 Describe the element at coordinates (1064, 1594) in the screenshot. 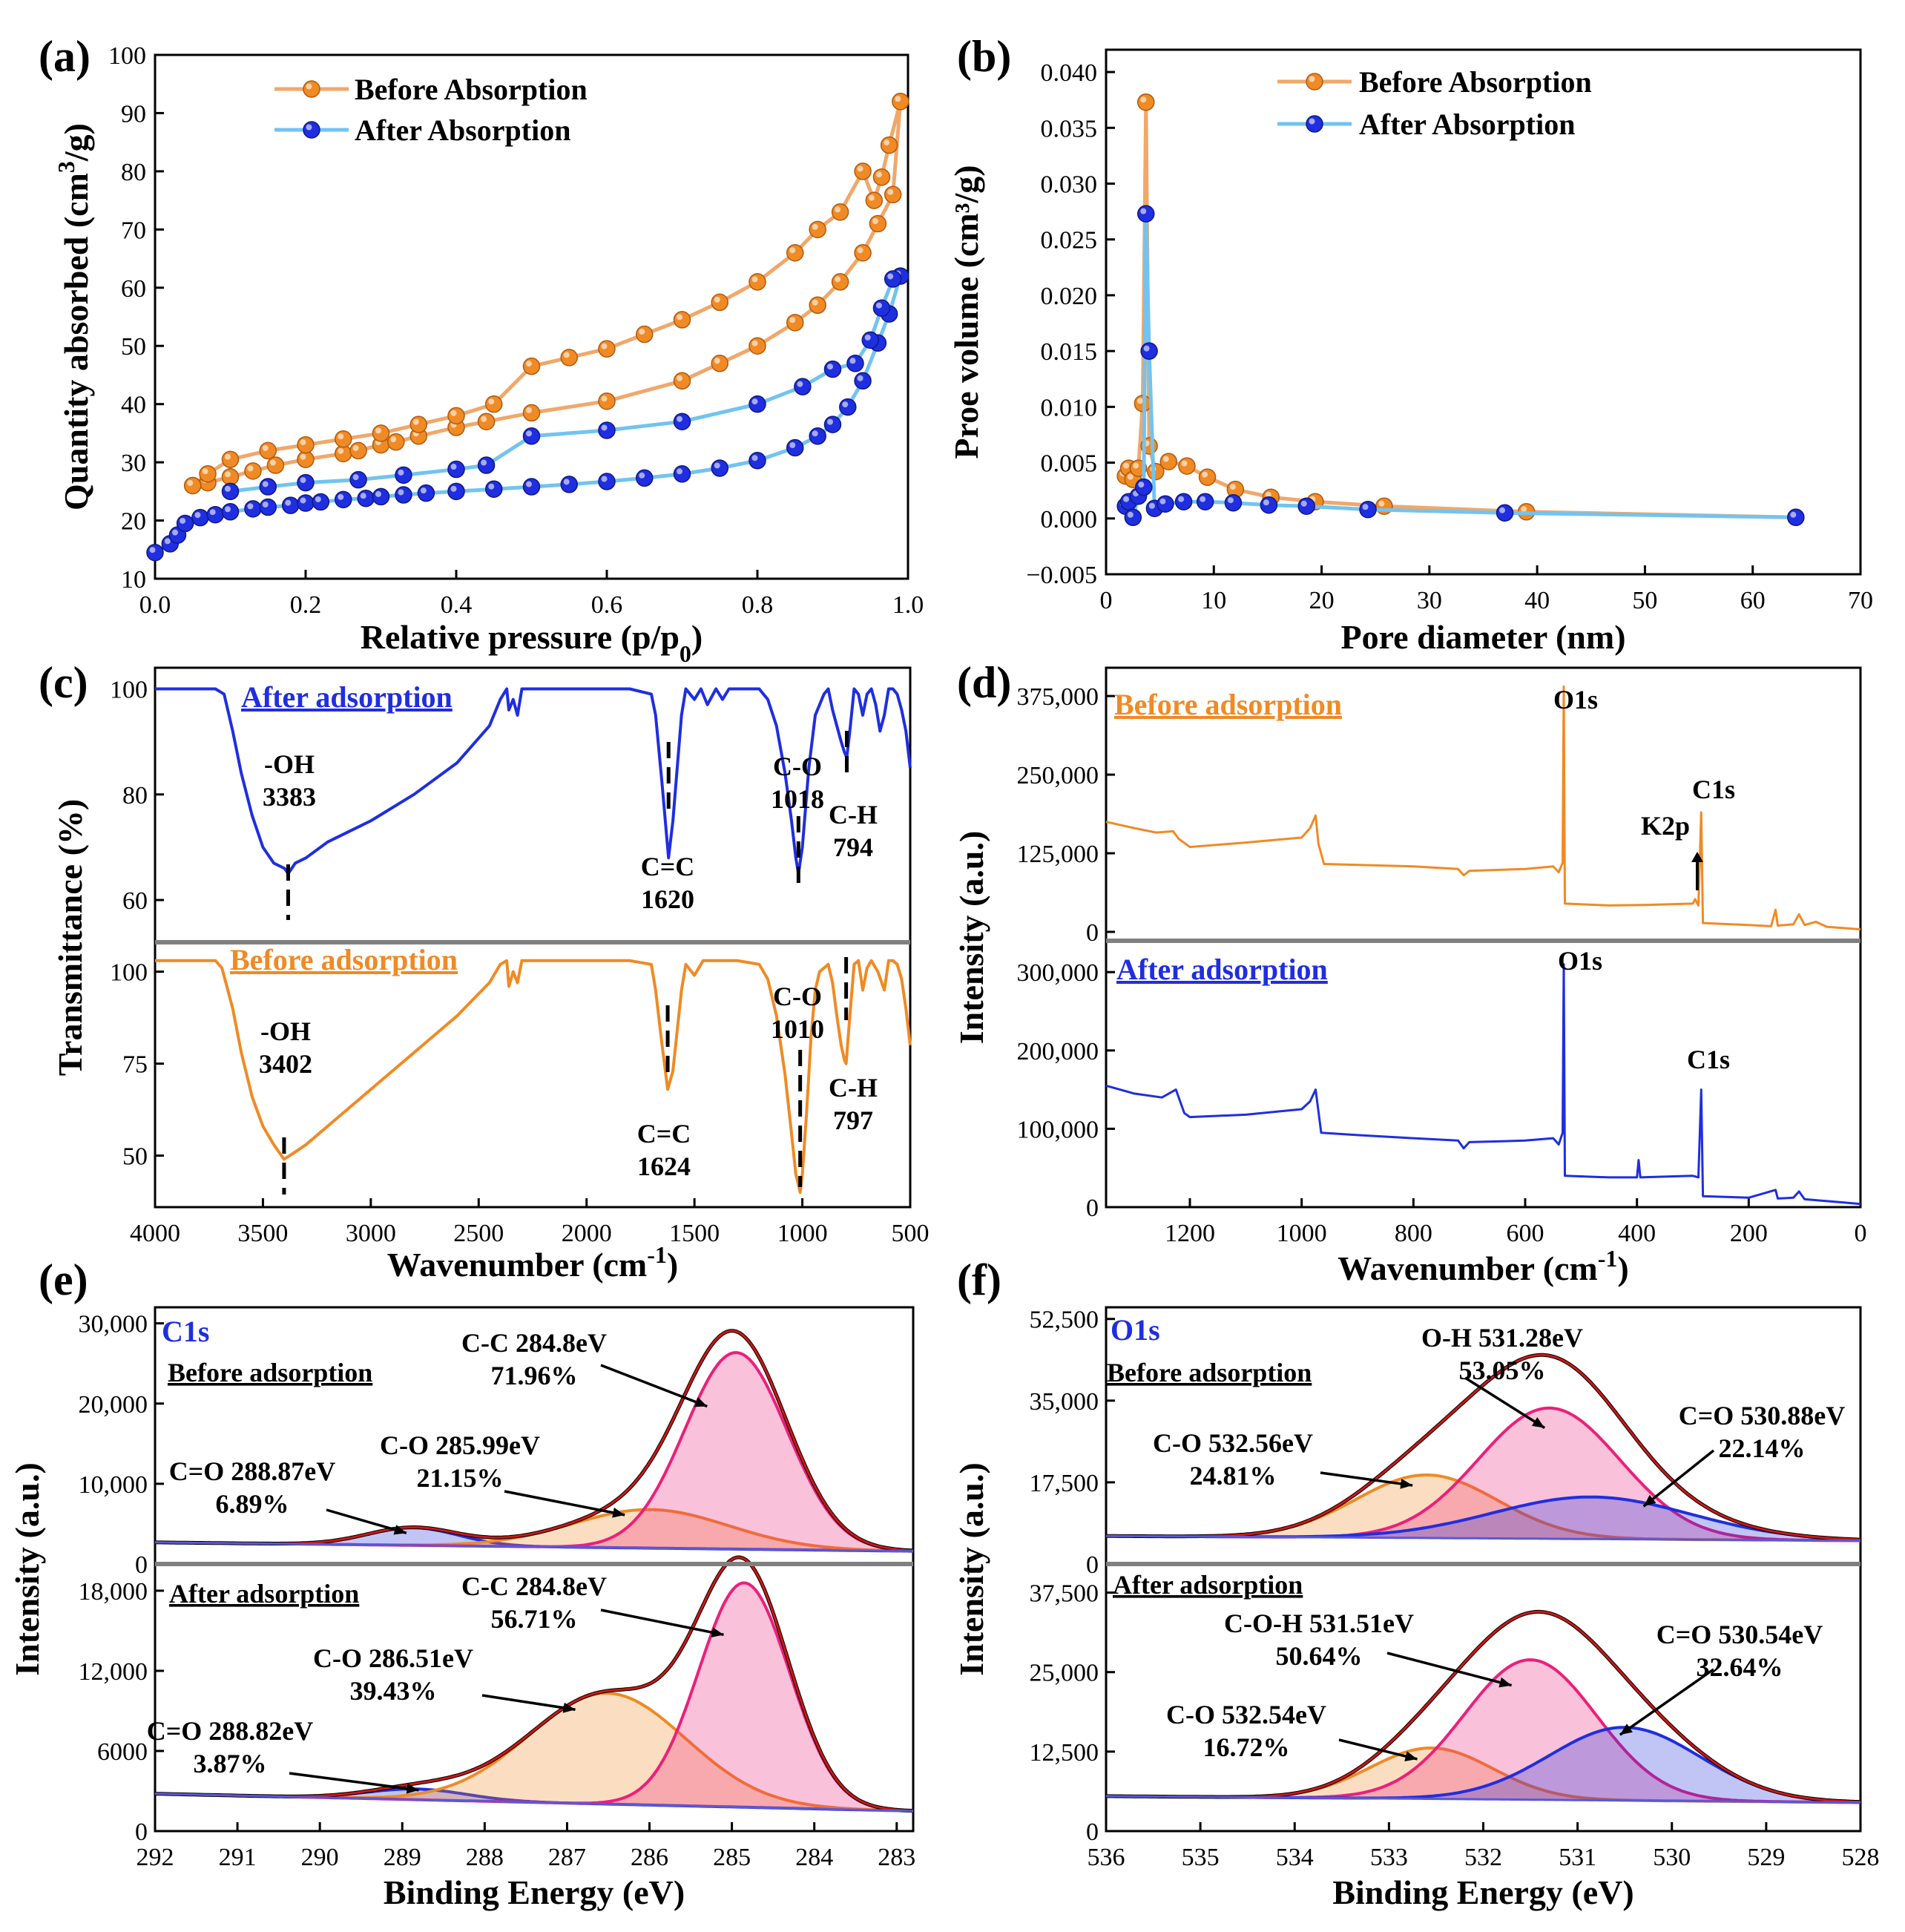

I see `y-tick-label: 37,500` at that location.